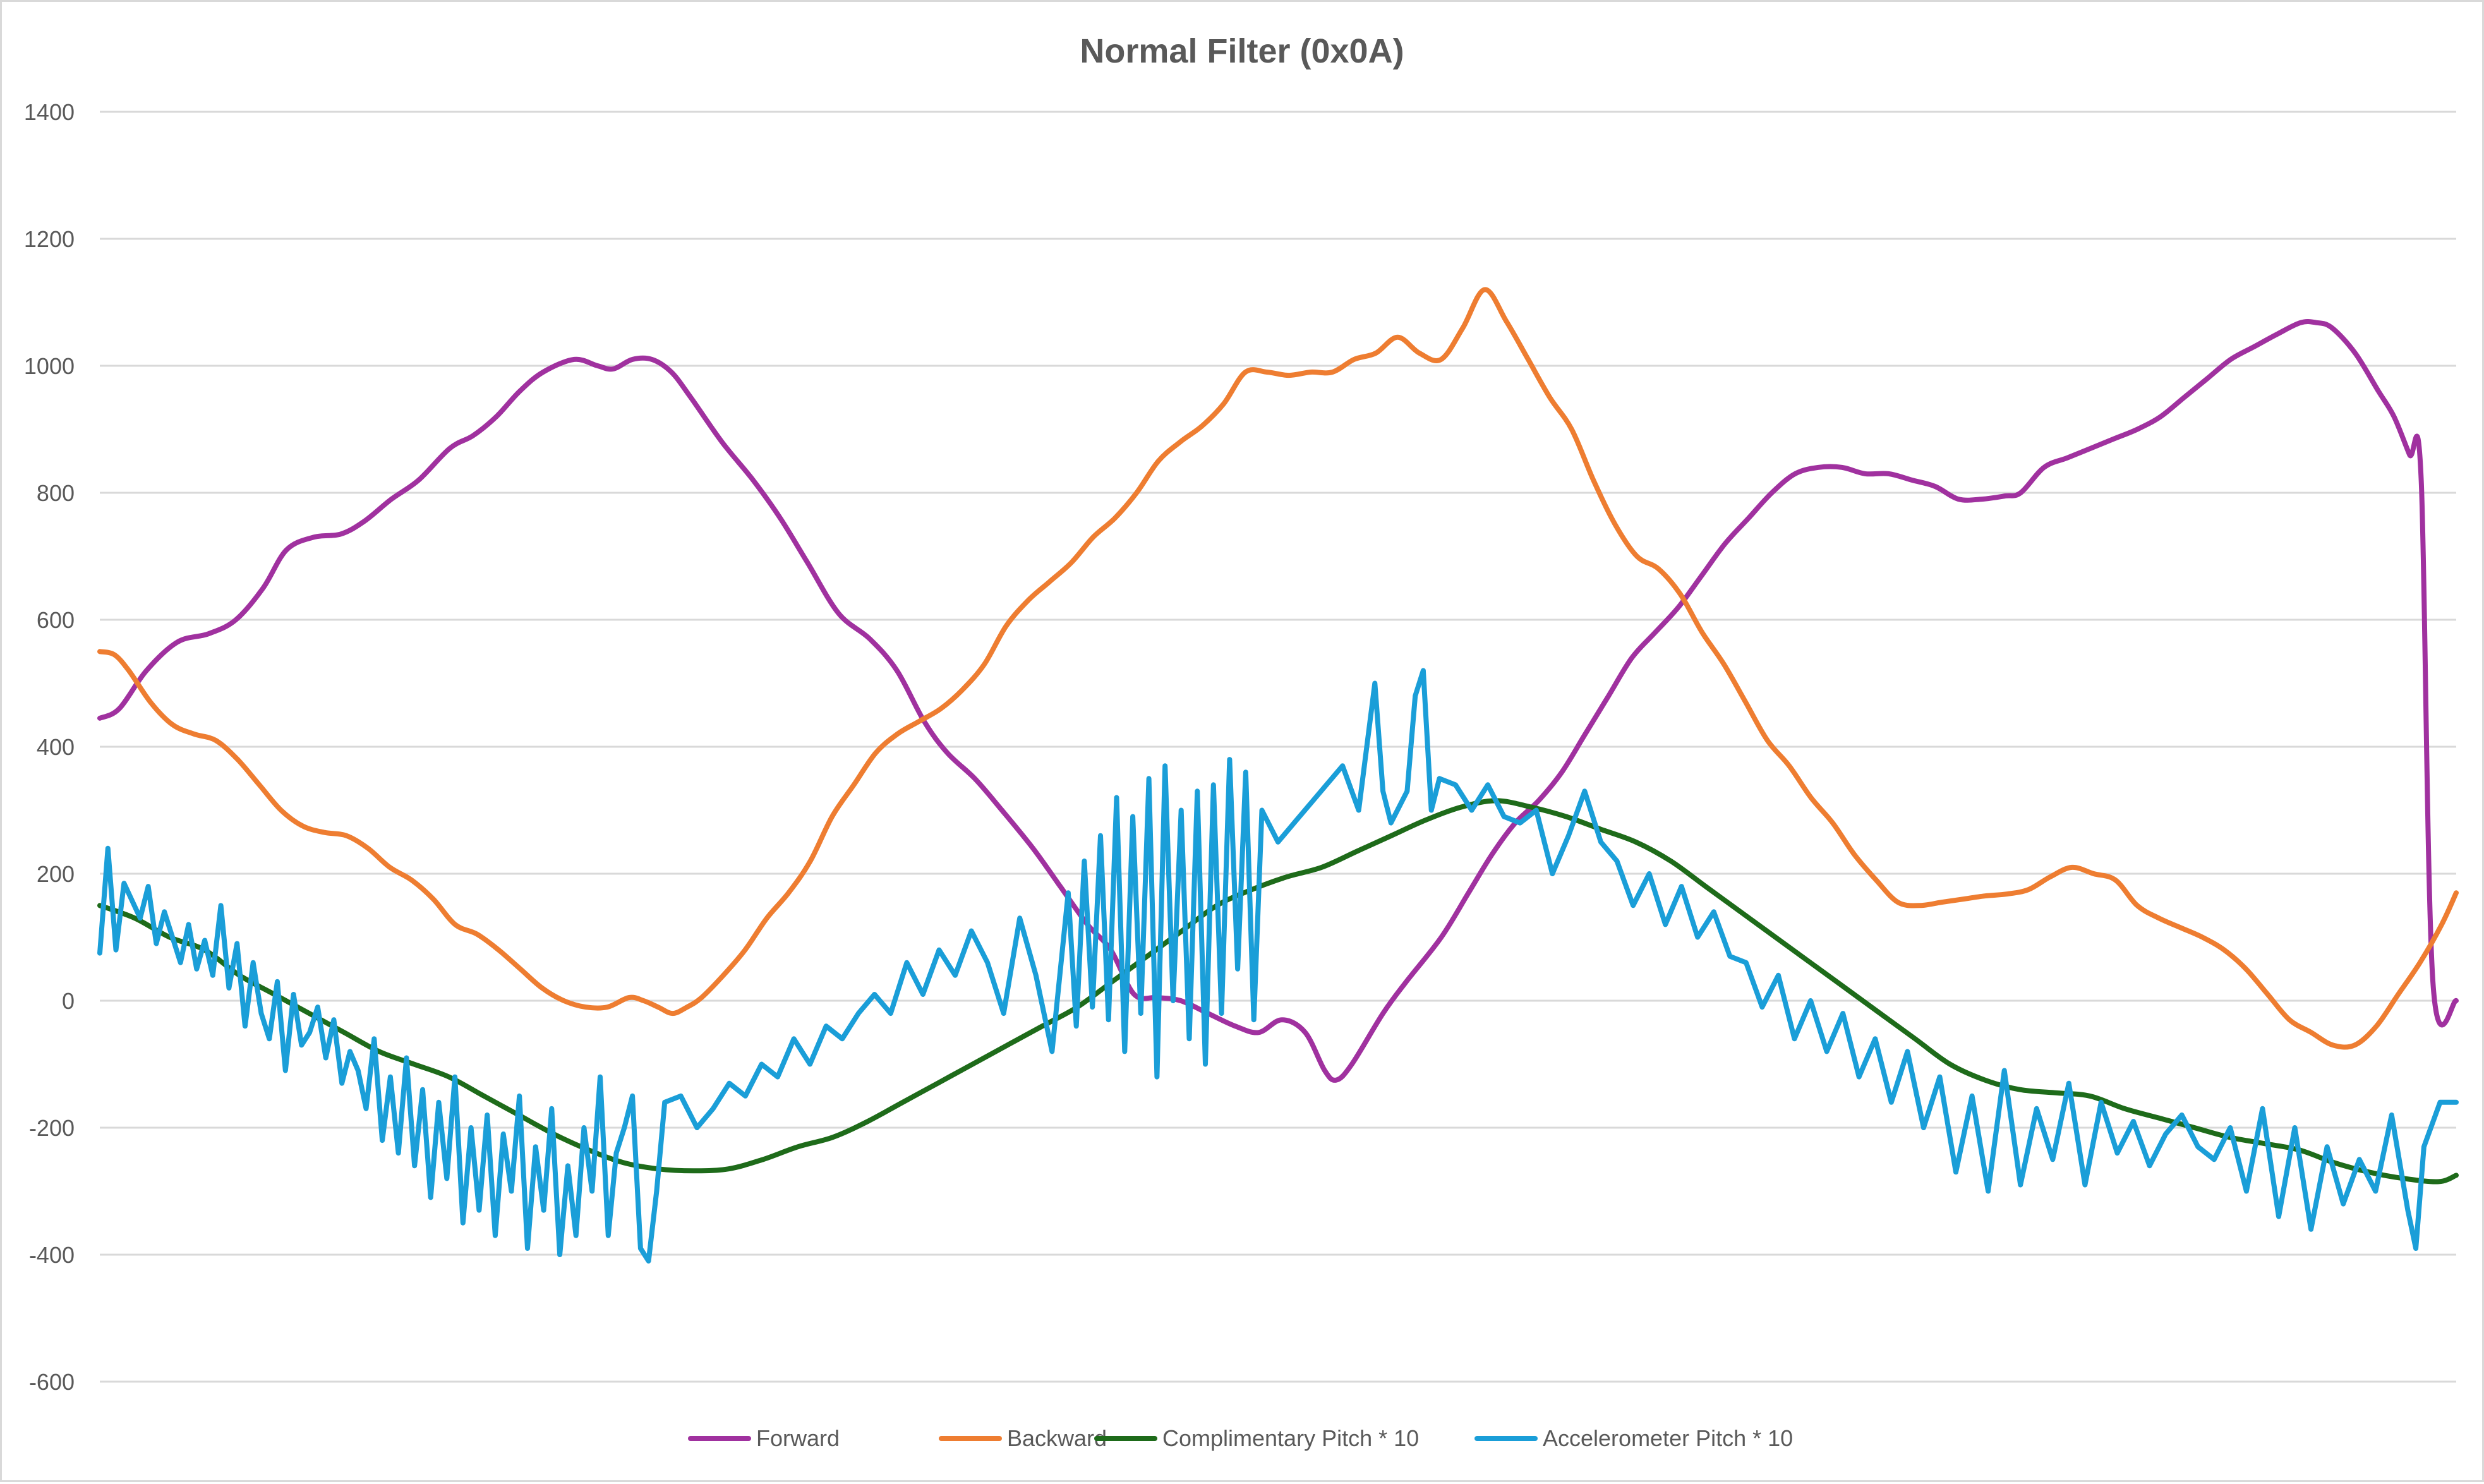 The width and height of the screenshot is (2484, 1484). I want to click on legend-item: Complimentary Pitch * 10, so click(1256, 1438).